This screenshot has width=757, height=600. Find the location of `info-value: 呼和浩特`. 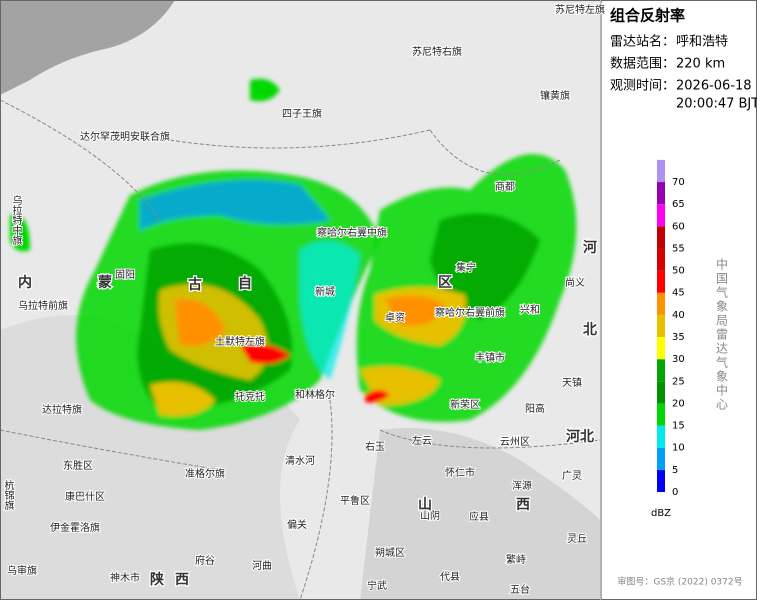

info-value: 呼和浩特 is located at coordinates (702, 42).